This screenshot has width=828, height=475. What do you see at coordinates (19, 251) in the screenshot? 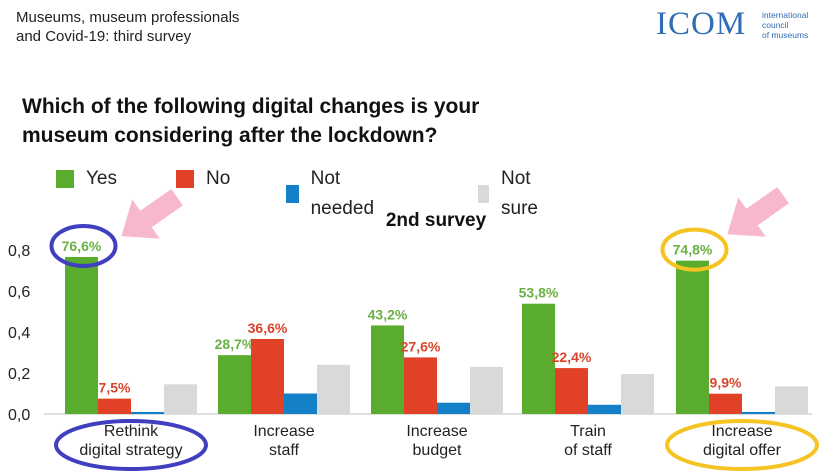
I see `y-tick-label: 0,8` at bounding box center [19, 251].